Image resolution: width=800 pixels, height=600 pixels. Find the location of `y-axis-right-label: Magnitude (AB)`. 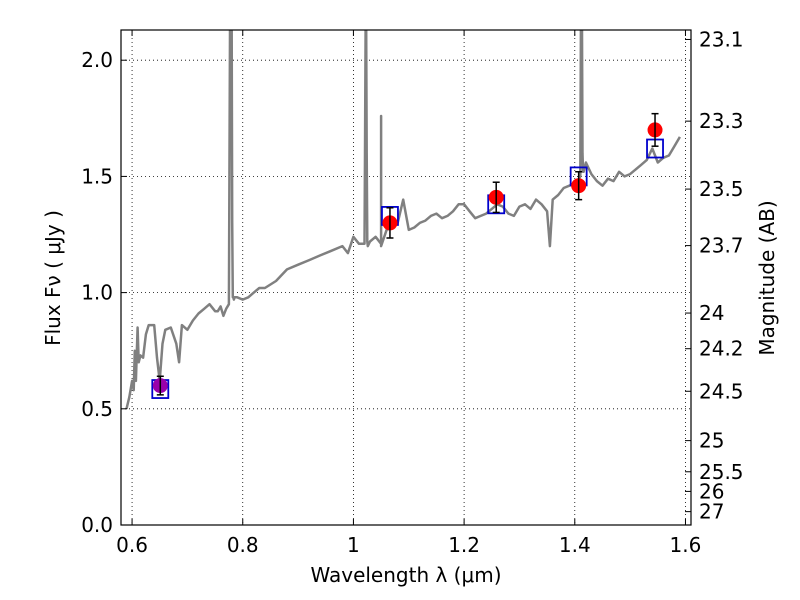

y-axis-right-label: Magnitude (AB) is located at coordinates (767, 277).